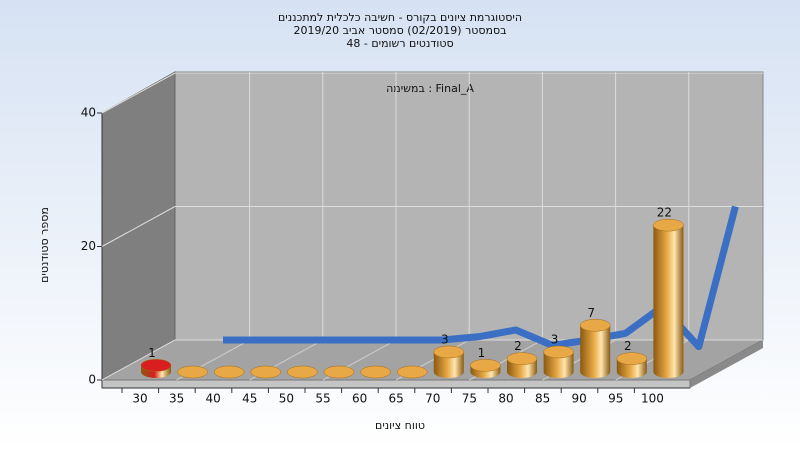  I want to click on data-label: 7, so click(591, 313).